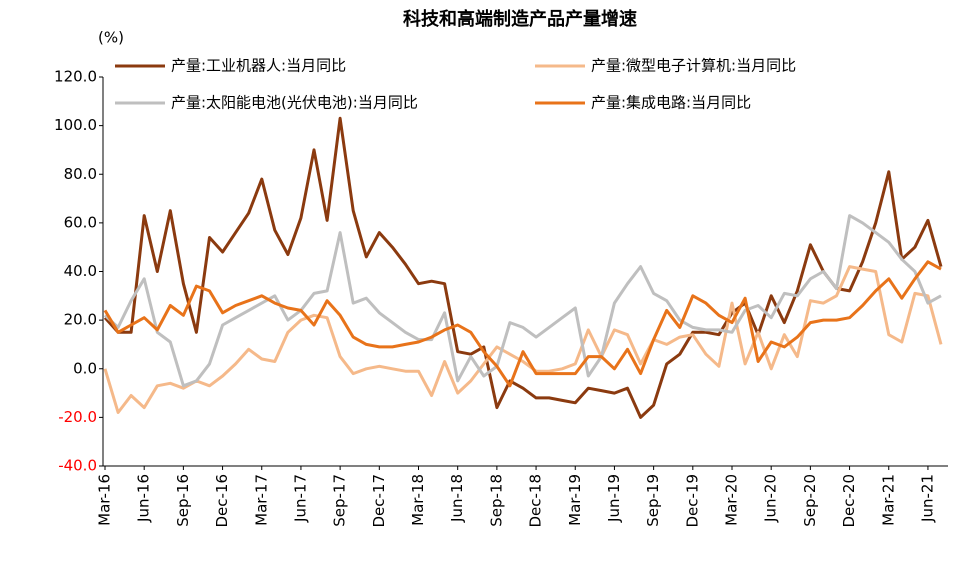 The image size is (960, 567). What do you see at coordinates (75, 125) in the screenshot?
I see `y-tick-label: 100.0` at bounding box center [75, 125].